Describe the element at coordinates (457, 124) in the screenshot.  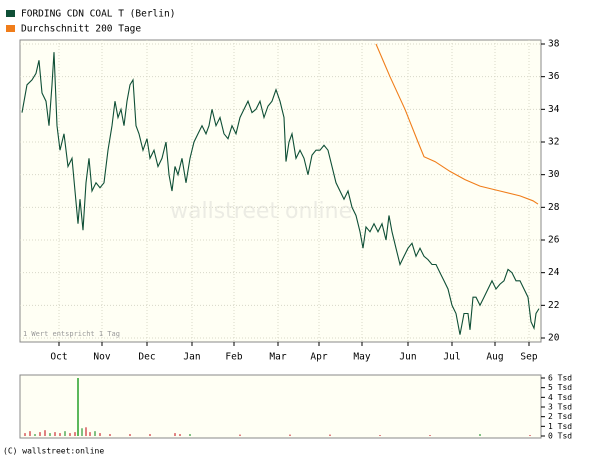
I see `price-line` at that location.